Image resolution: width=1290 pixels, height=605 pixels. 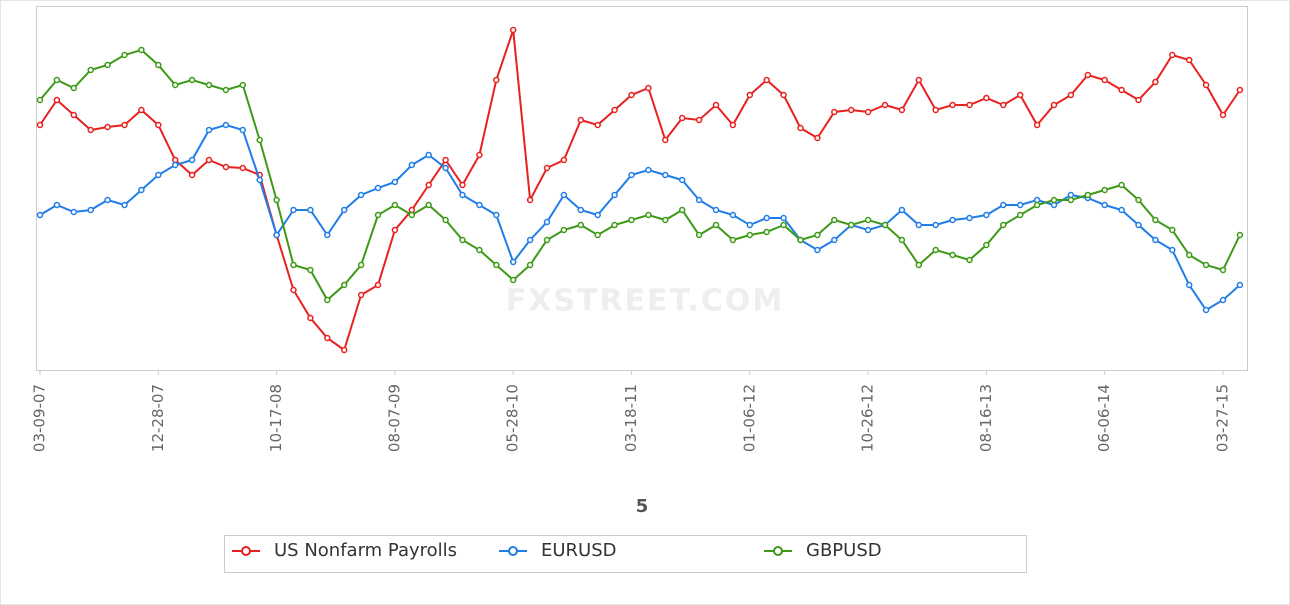 I want to click on x-tick-label: 03-18-11, so click(x=631, y=418).